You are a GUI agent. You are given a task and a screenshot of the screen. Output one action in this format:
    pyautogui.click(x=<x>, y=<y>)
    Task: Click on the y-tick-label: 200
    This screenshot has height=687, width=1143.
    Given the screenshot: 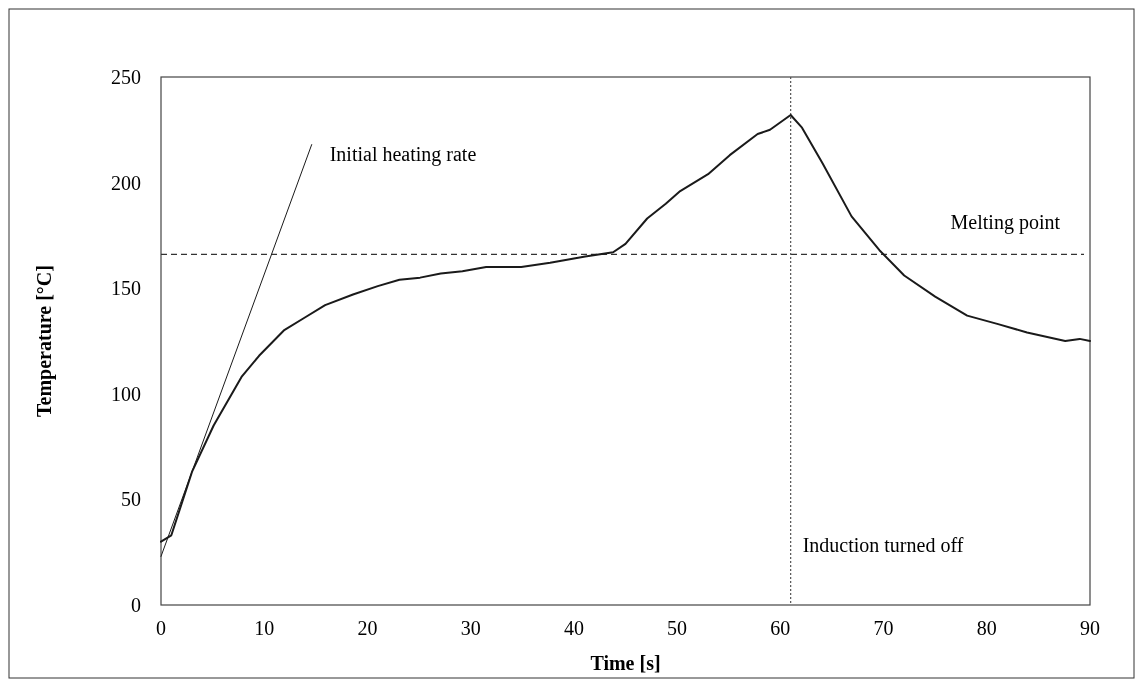 What is the action you would take?
    pyautogui.click(x=126, y=182)
    